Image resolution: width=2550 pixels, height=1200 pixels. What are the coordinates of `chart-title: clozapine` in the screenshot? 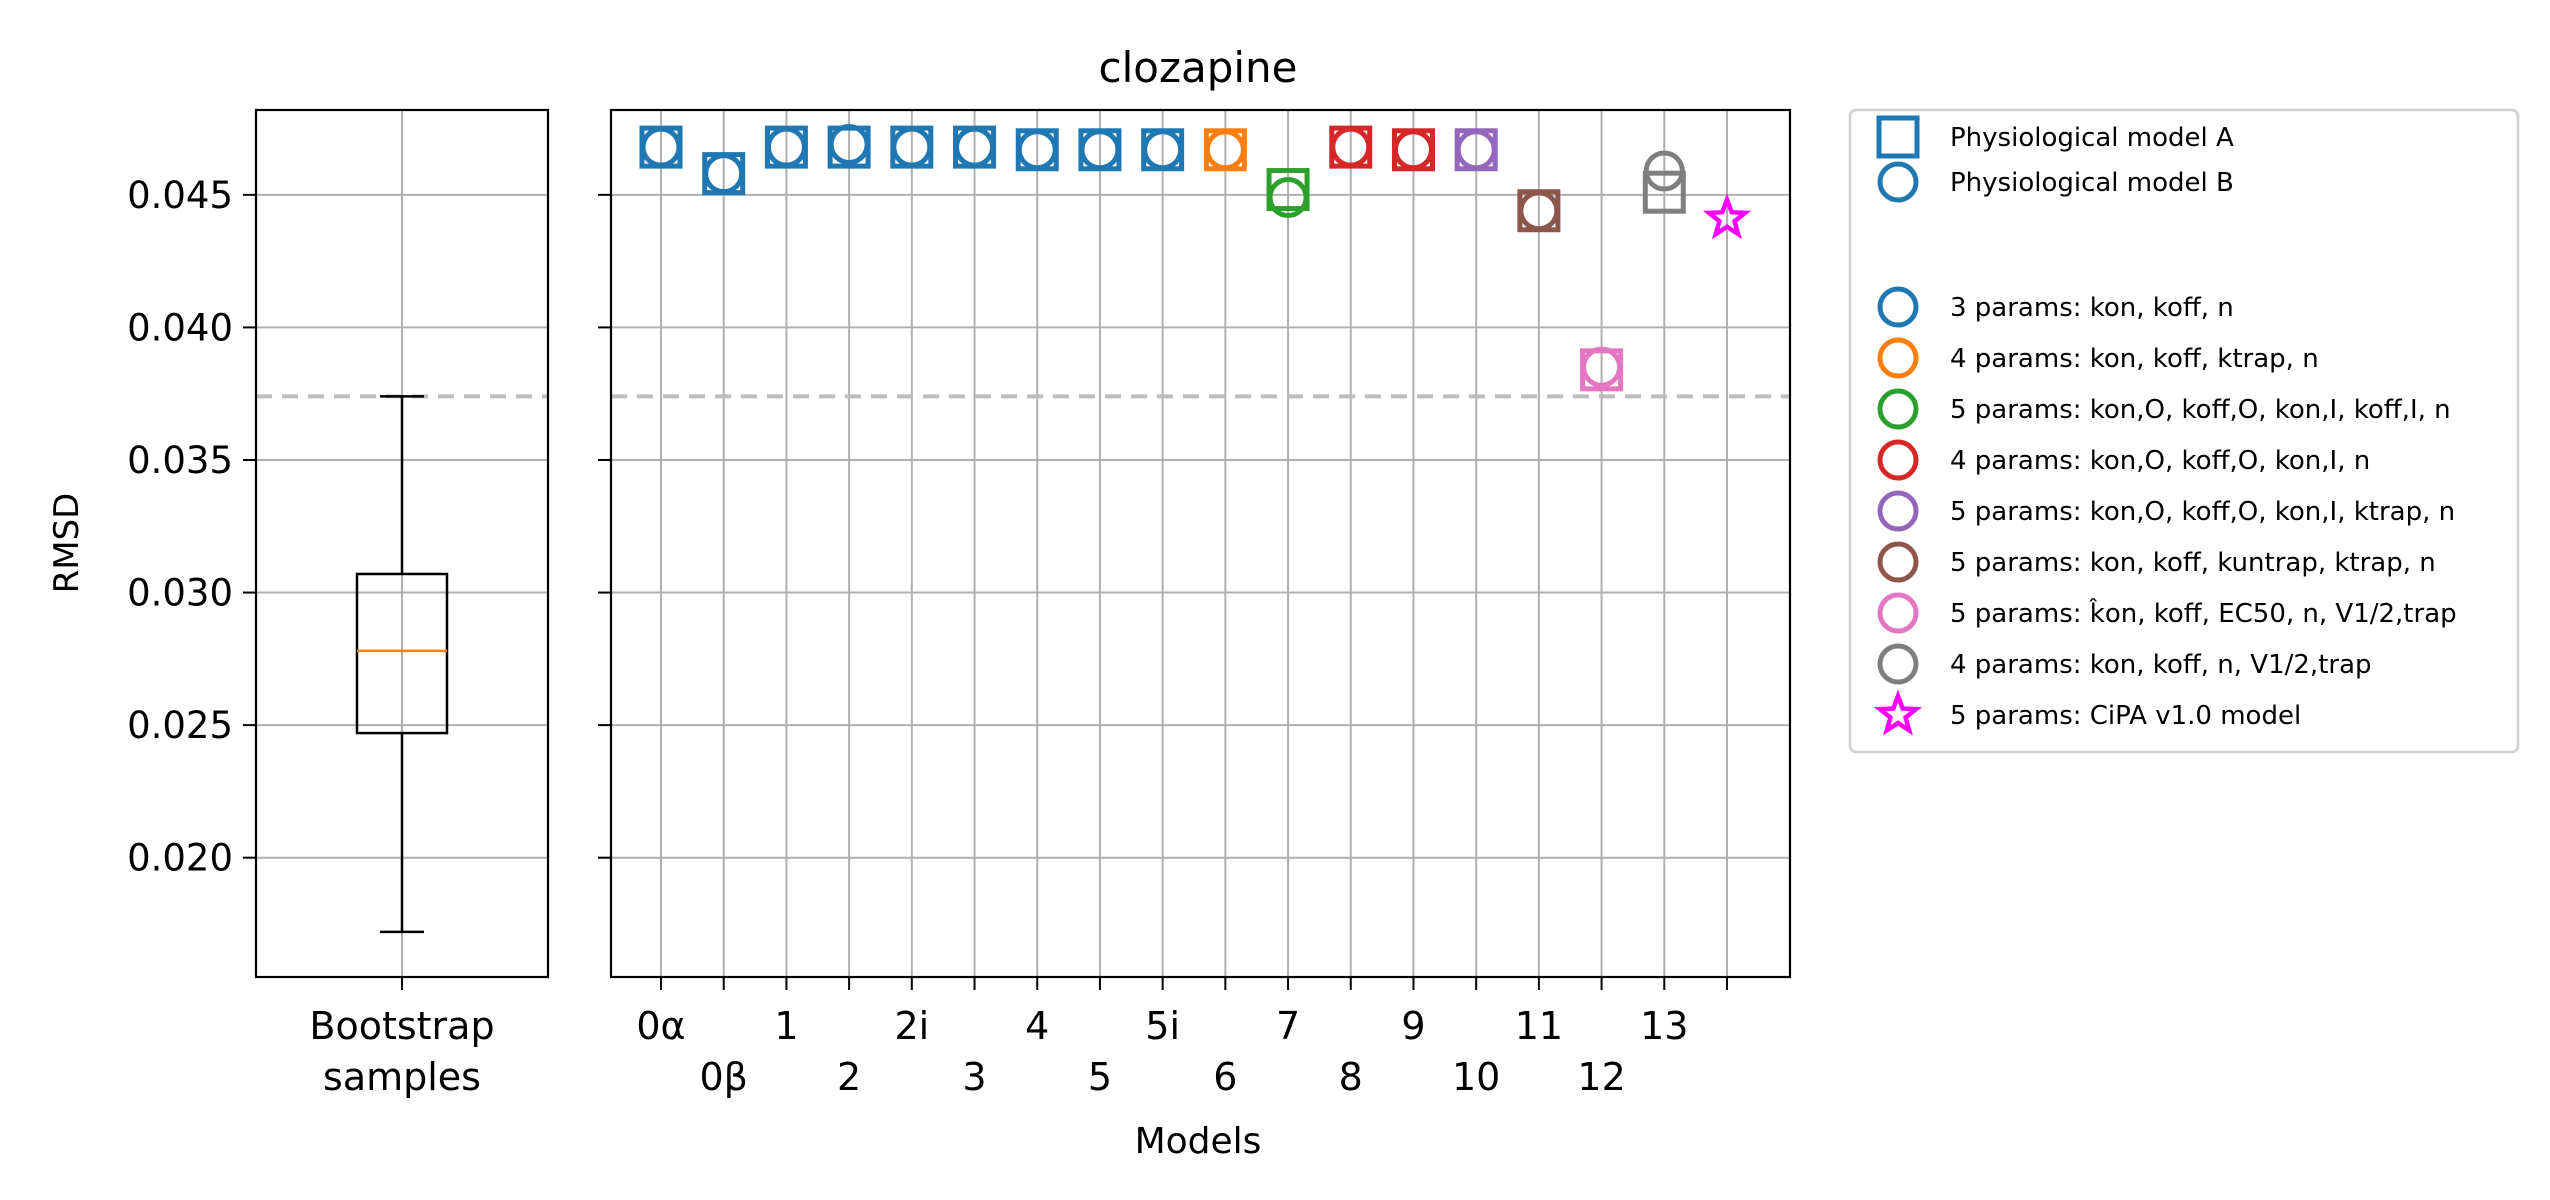 It's located at (1197, 67).